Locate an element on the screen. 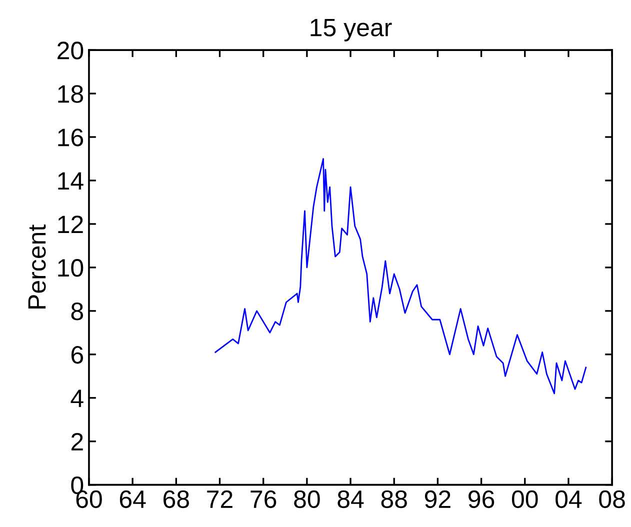 The image size is (631, 527). x-tick-label: 68 is located at coordinates (176, 499).